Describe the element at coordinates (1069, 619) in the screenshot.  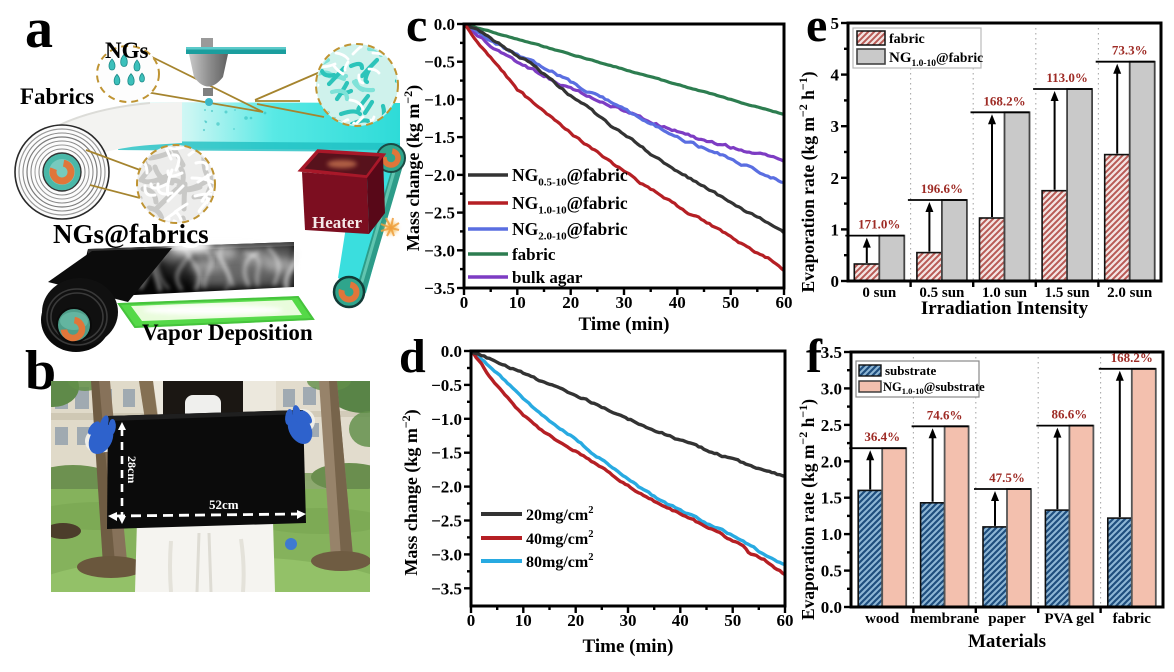
I see `svg-text: PVA gel` at that location.